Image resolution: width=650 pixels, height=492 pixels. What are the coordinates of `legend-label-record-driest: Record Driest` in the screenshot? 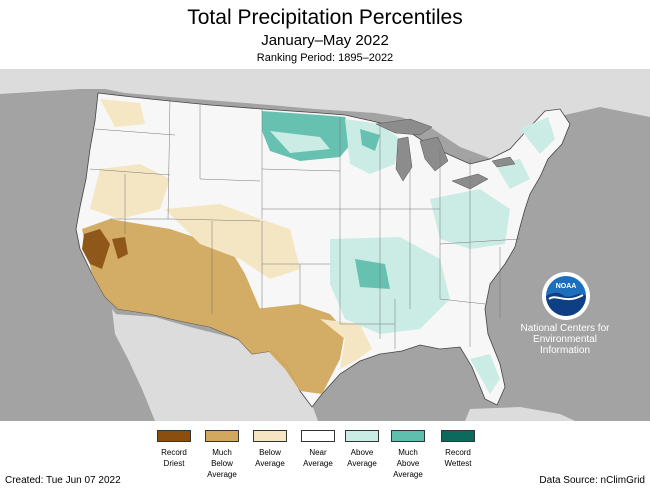 It's located at (174, 458).